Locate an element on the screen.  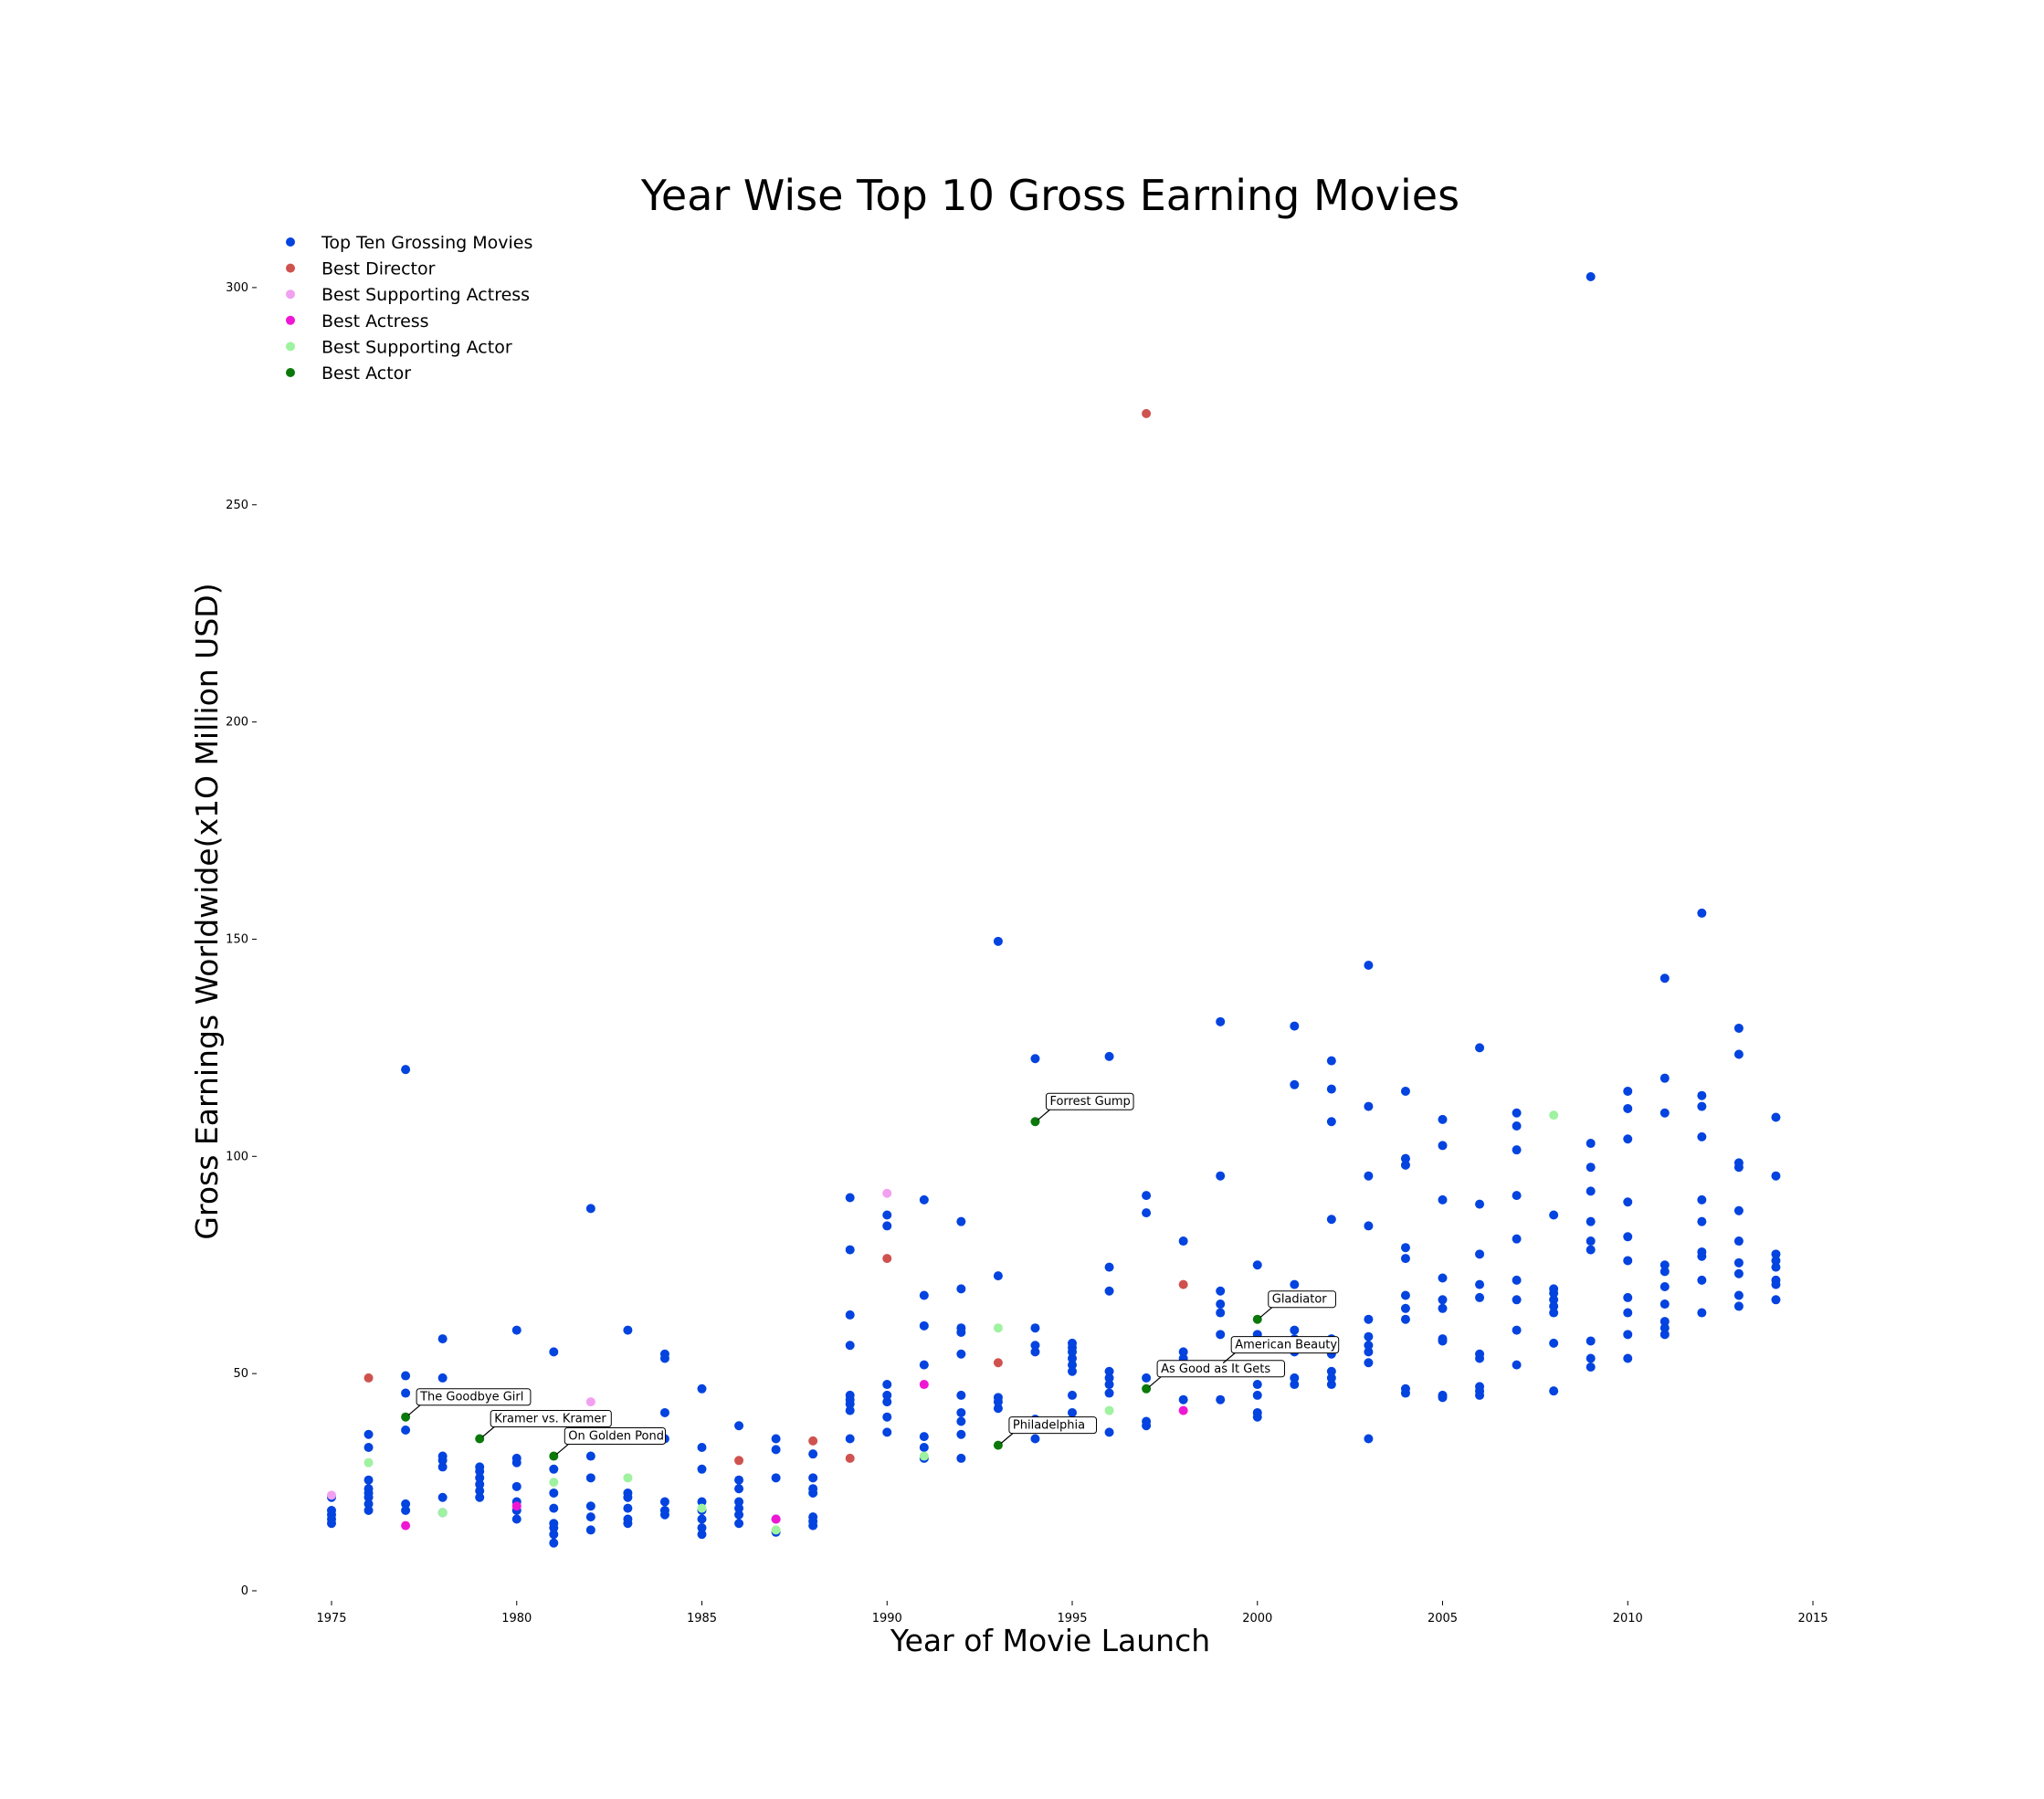
y-axis-ticks: 0 50 100 150 200 250 300 is located at coordinates (241, 939).